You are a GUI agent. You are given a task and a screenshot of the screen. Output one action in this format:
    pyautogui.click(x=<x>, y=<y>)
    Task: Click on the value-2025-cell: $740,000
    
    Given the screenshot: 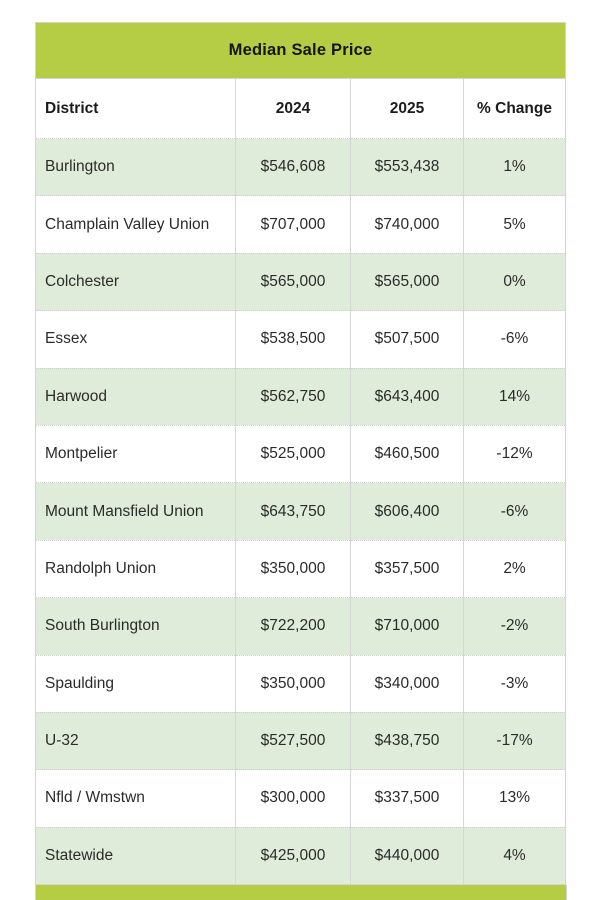 What is the action you would take?
    pyautogui.click(x=407, y=224)
    